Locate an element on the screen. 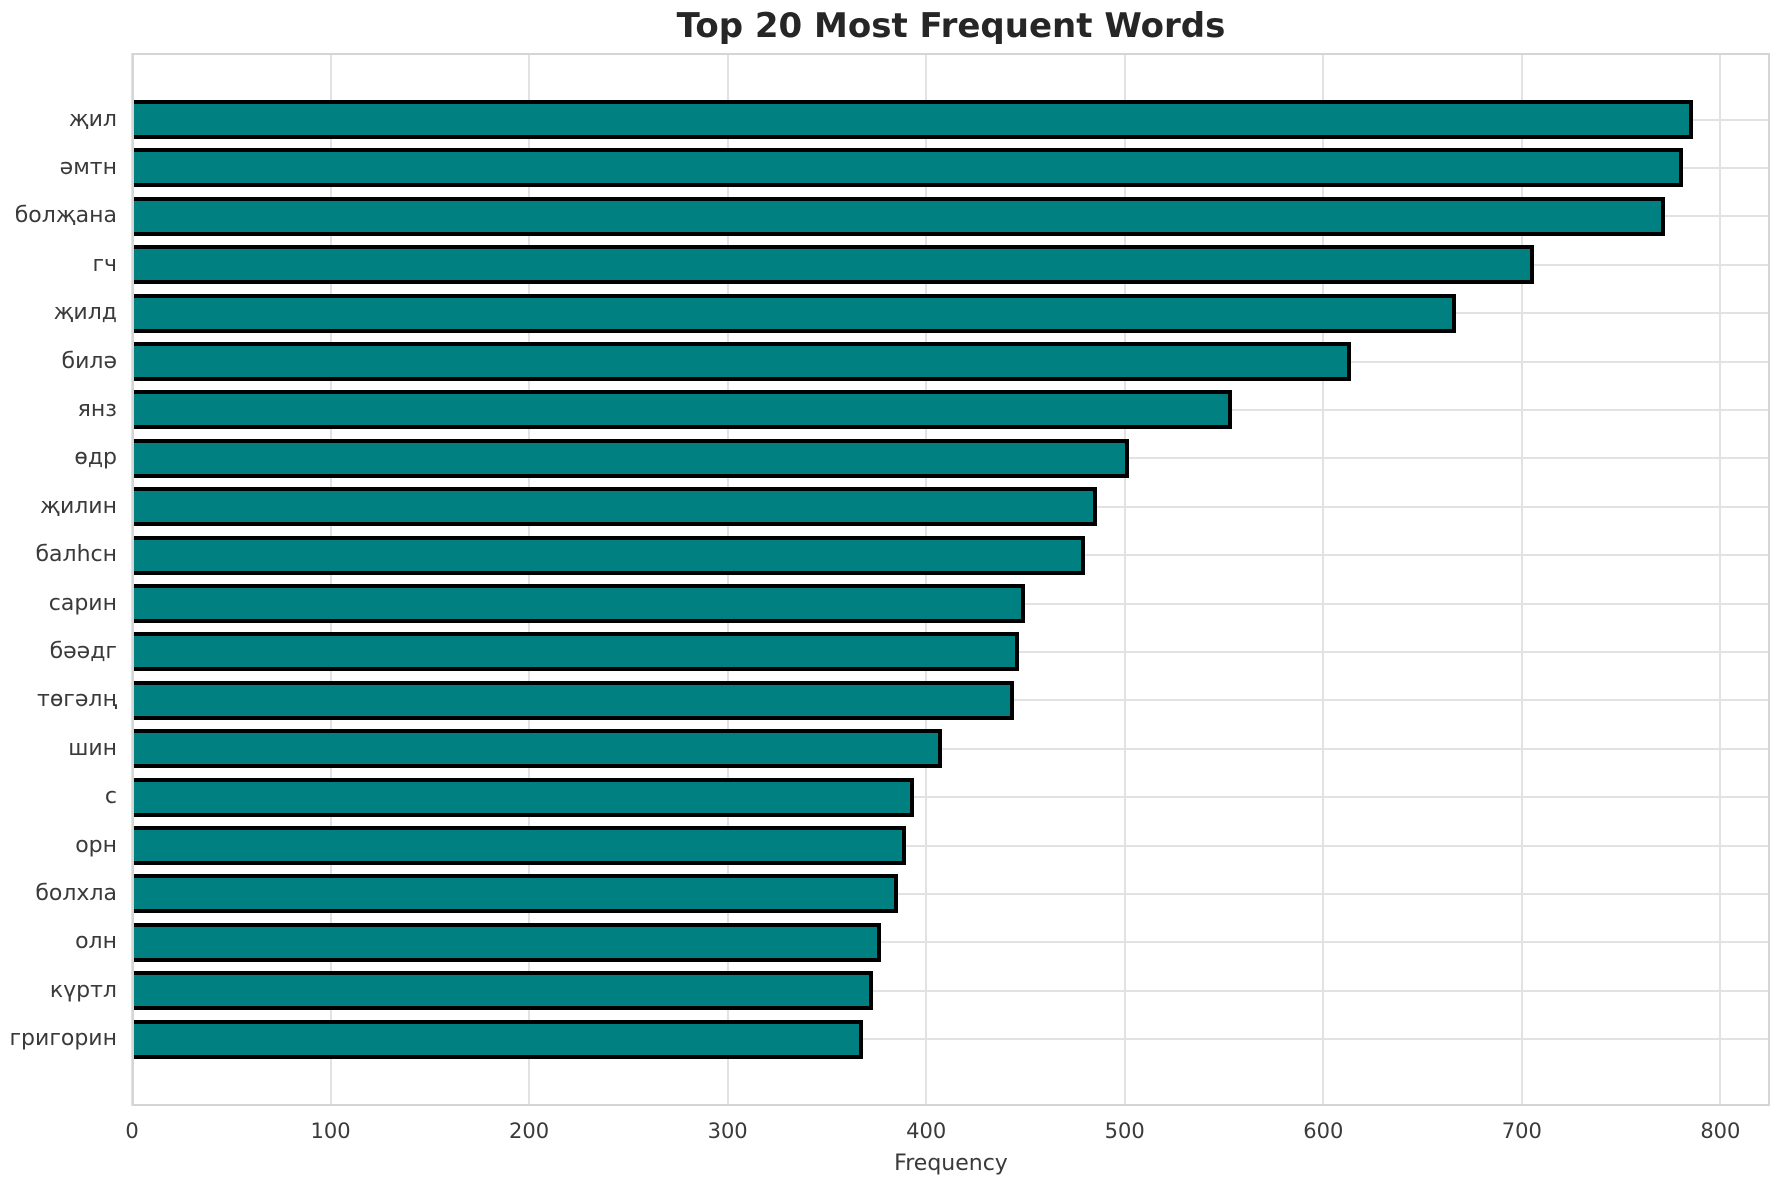 The width and height of the screenshot is (1784, 1185). x-tick-label: 0 is located at coordinates (132, 1131).